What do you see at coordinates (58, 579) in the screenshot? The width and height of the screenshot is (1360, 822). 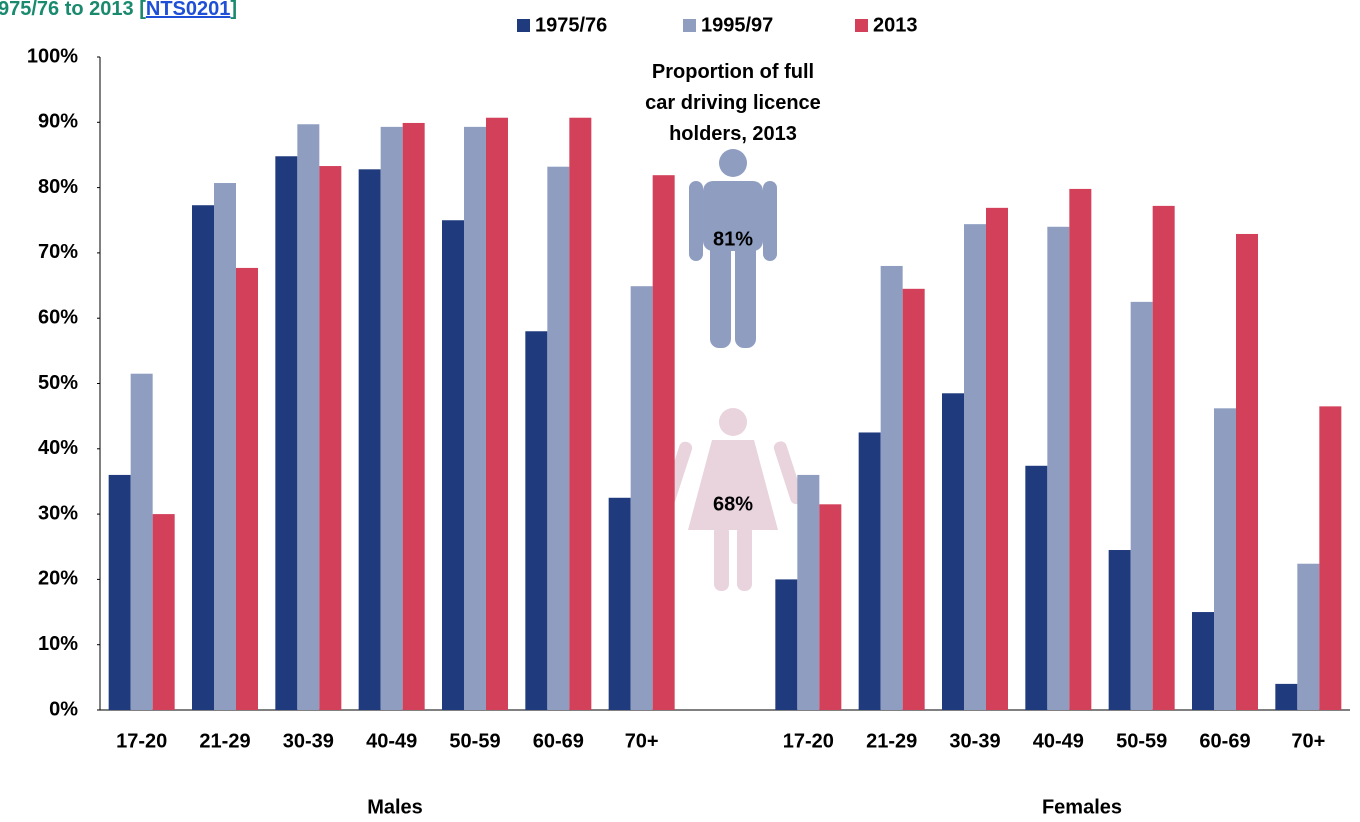 I see `y-tick-label: 20%` at bounding box center [58, 579].